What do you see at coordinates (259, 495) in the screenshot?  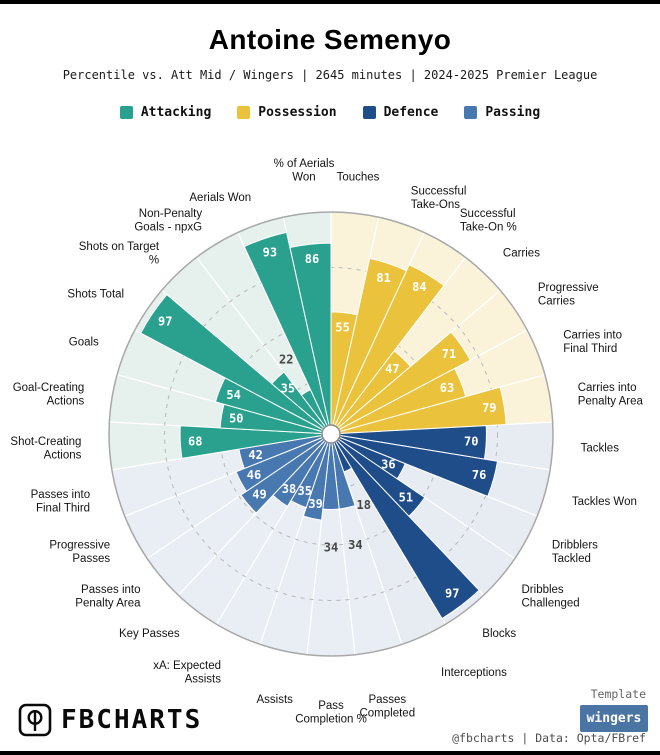 I see `value-passes-into: 49` at bounding box center [259, 495].